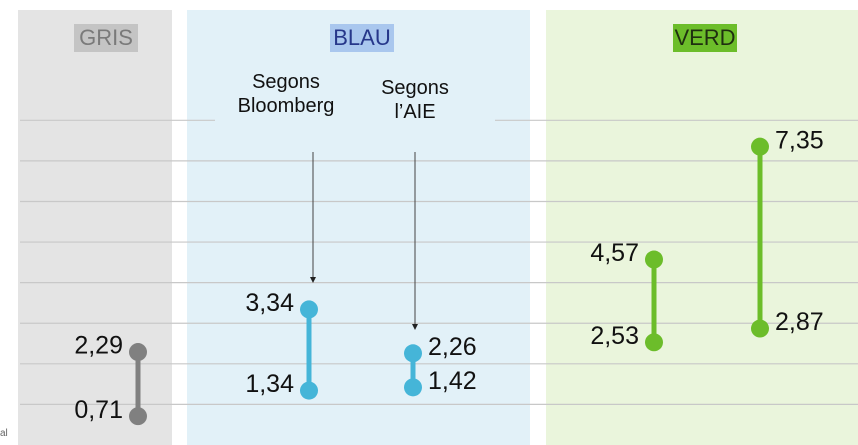  What do you see at coordinates (799, 322) in the screenshot?
I see `value-label: 2,87` at bounding box center [799, 322].